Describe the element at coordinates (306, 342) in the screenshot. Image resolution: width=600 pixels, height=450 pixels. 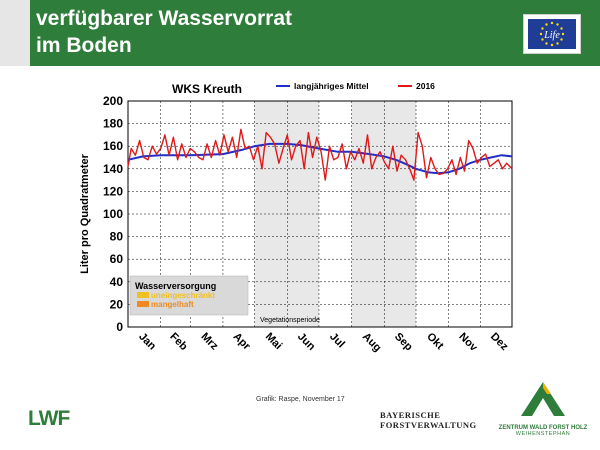
I see `x-tick-label: Jun` at that location.